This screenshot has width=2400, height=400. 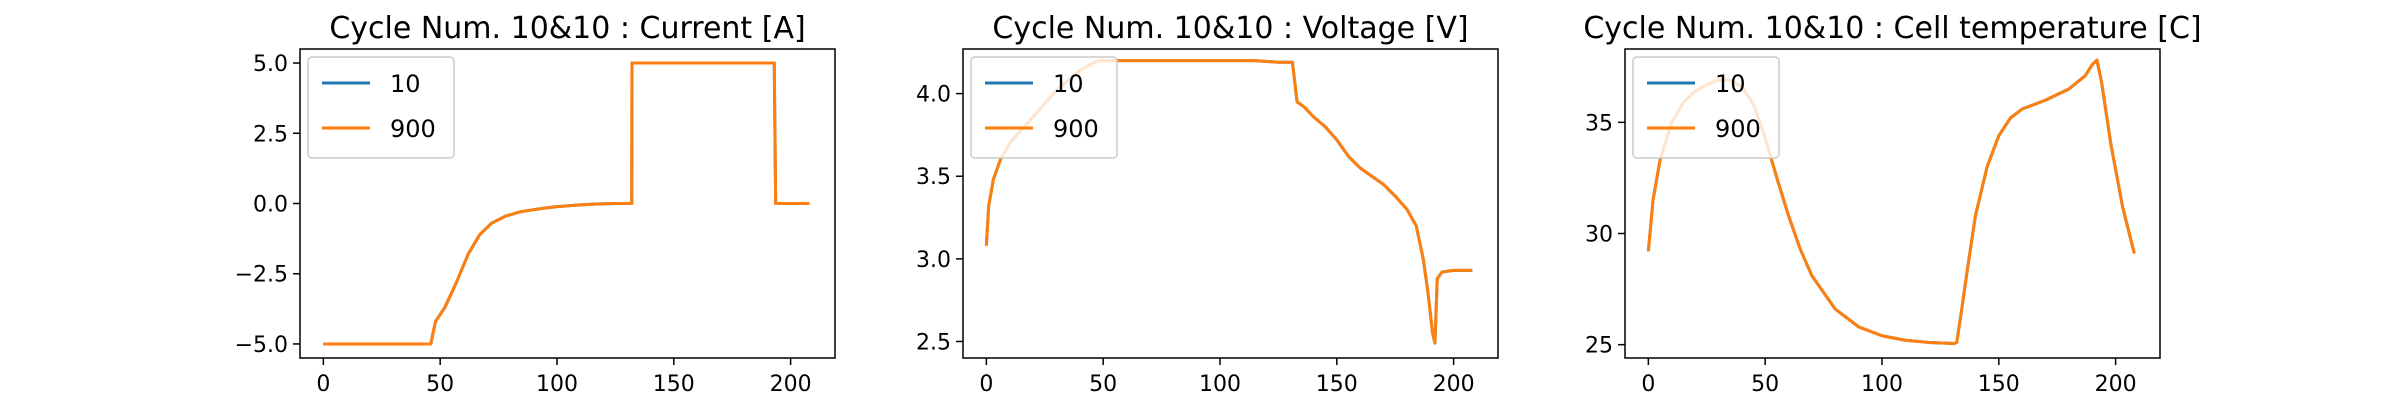 I want to click on y-tick-label: 5.0, so click(x=270, y=64).